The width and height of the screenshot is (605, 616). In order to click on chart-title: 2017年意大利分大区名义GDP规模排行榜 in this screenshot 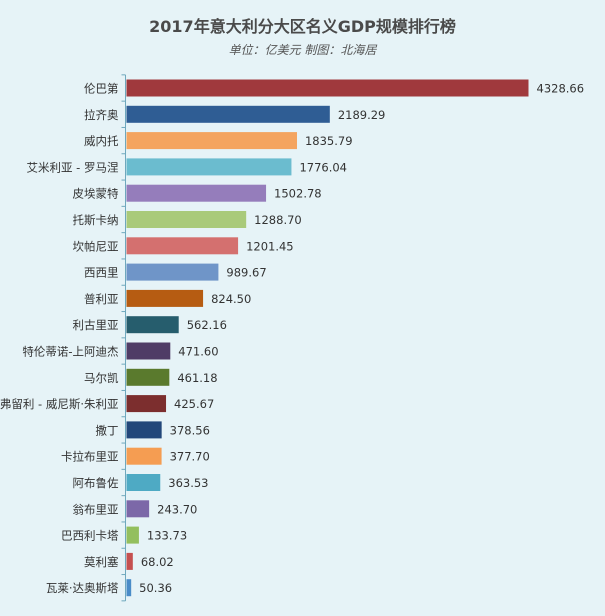, I will do `click(302, 26)`.